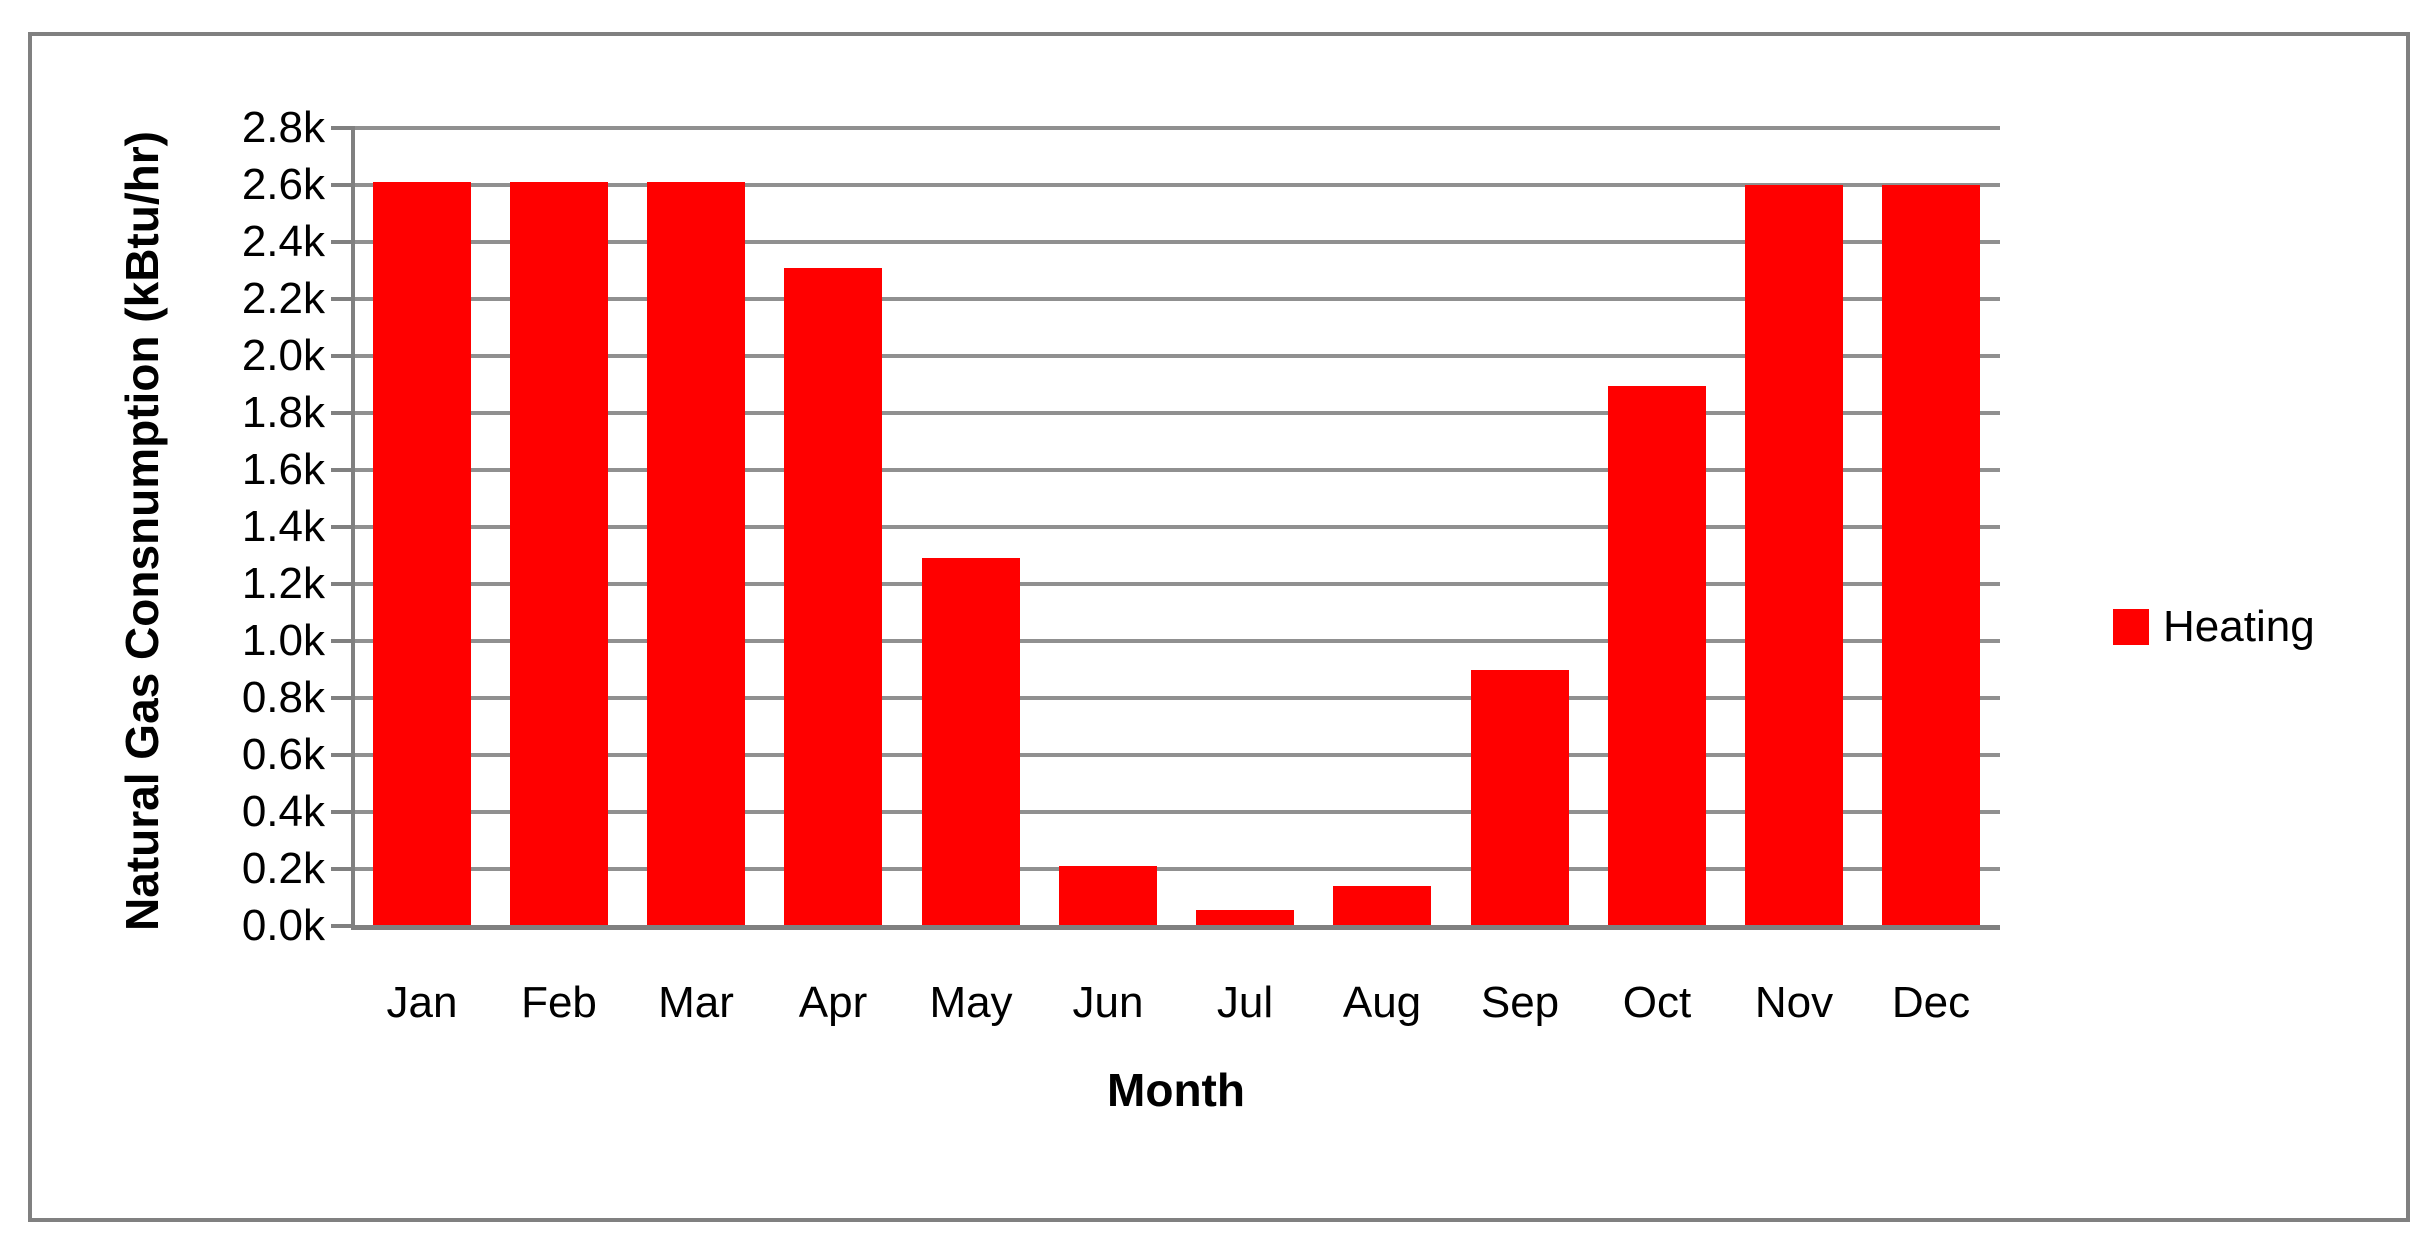 The width and height of the screenshot is (2436, 1250). Describe the element at coordinates (1245, 1002) in the screenshot. I see `x-tick-label: Jul` at that location.